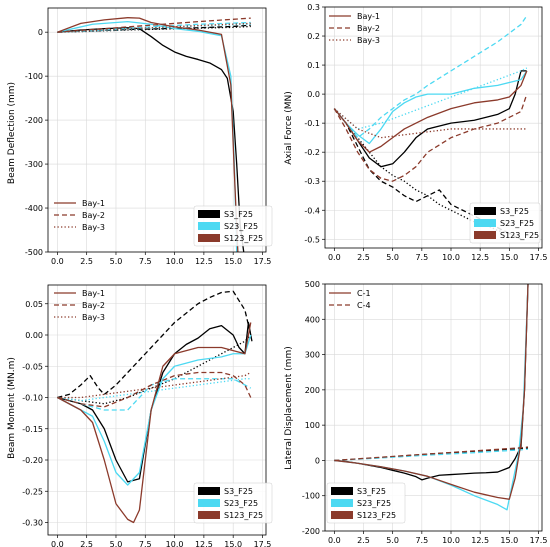  What do you see at coordinates (32, 460) in the screenshot?
I see `y-tick-label: -0.20` at bounding box center [32, 460].